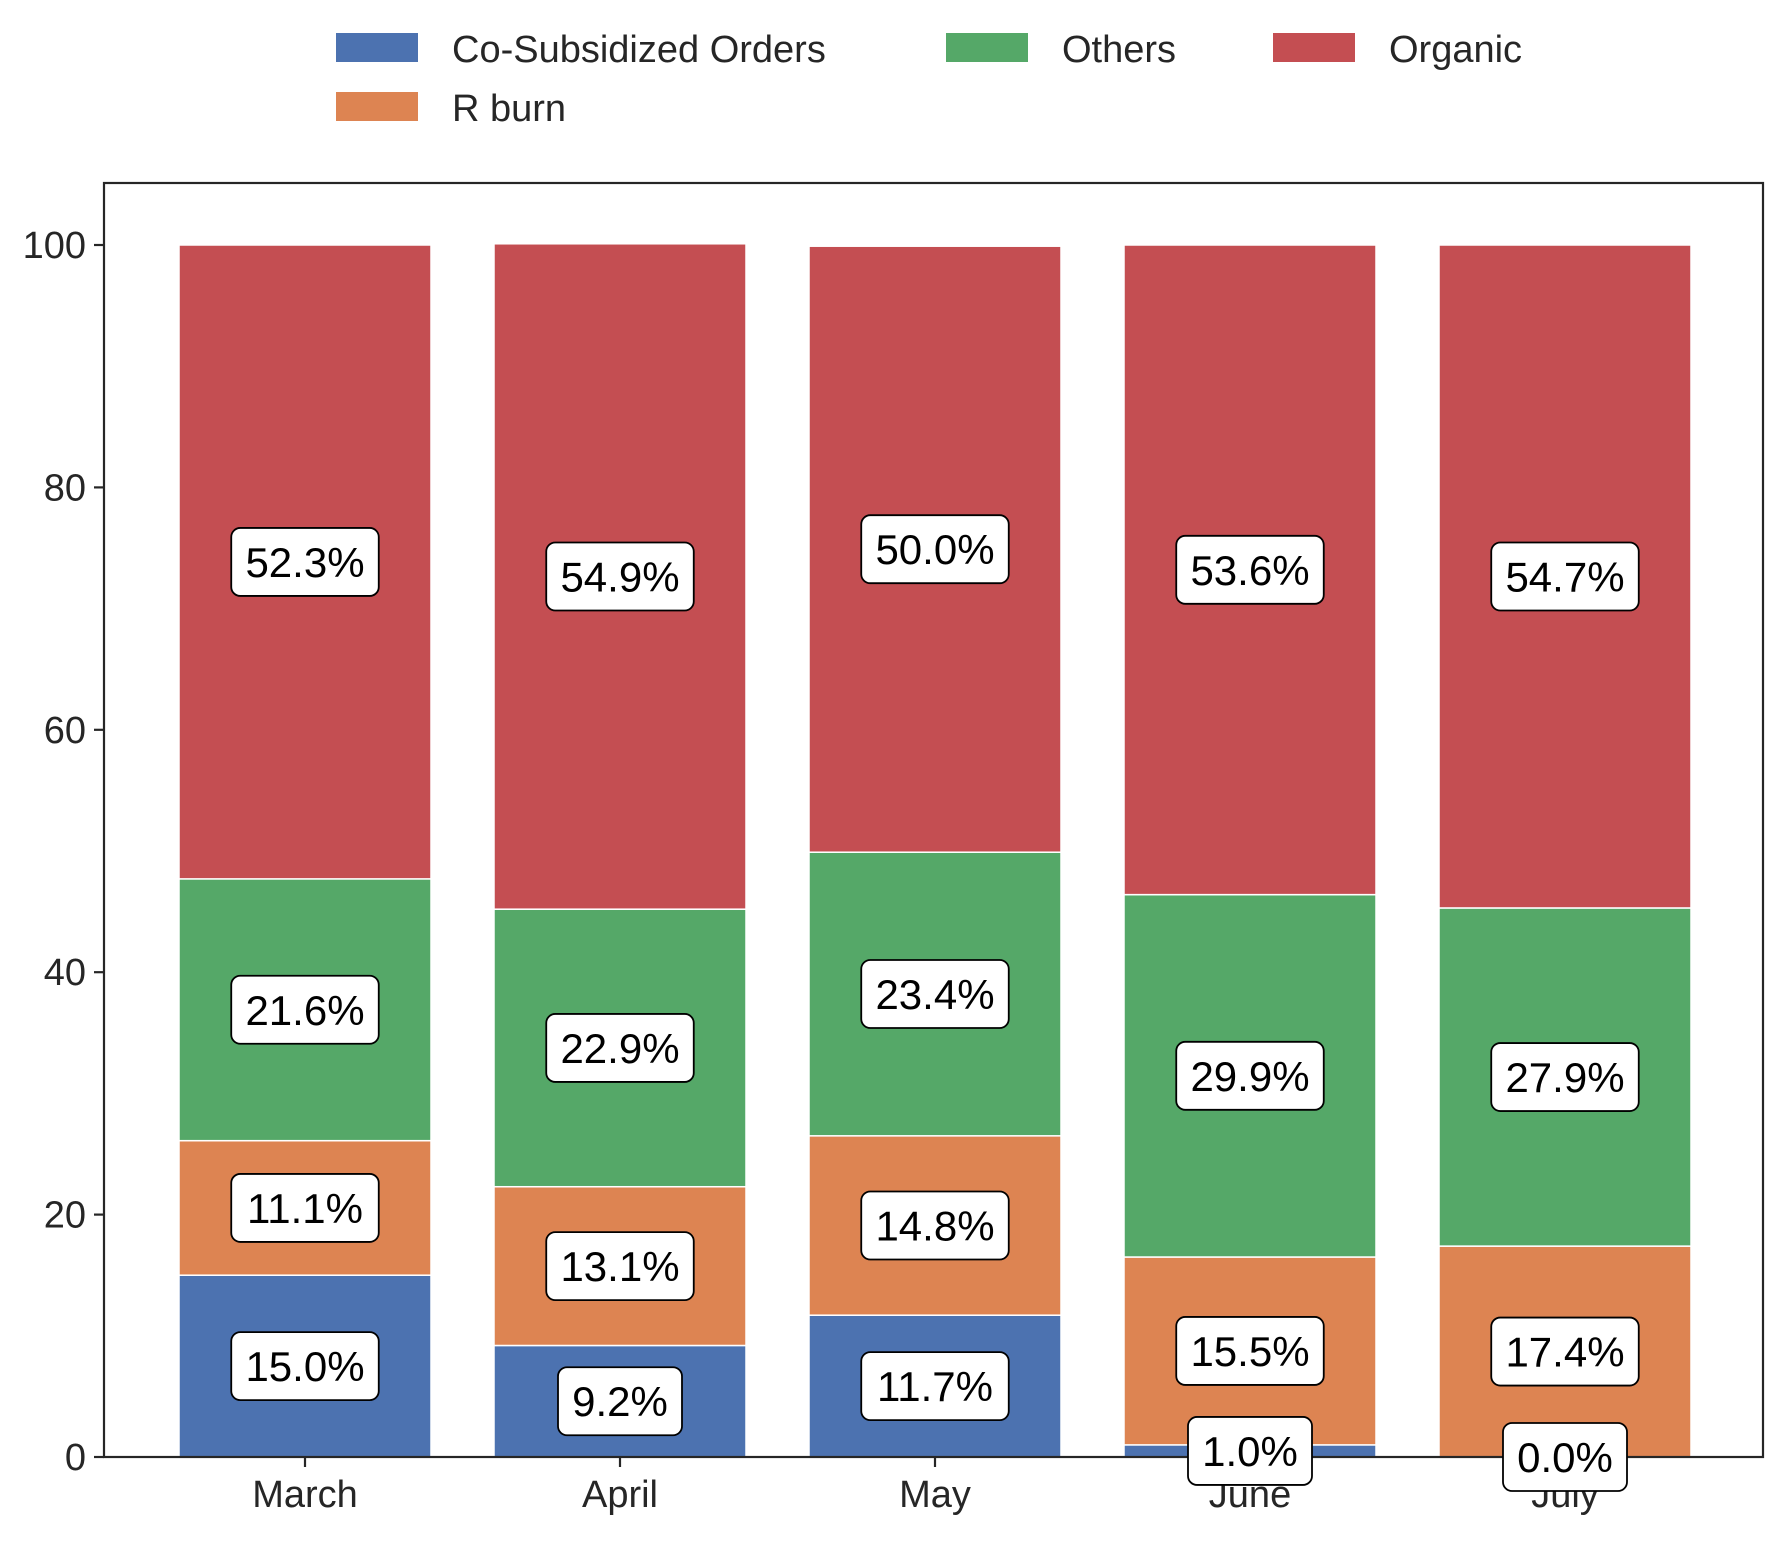 This screenshot has height=1558, width=1776. I want to click on legend-label: R burn, so click(509, 109).